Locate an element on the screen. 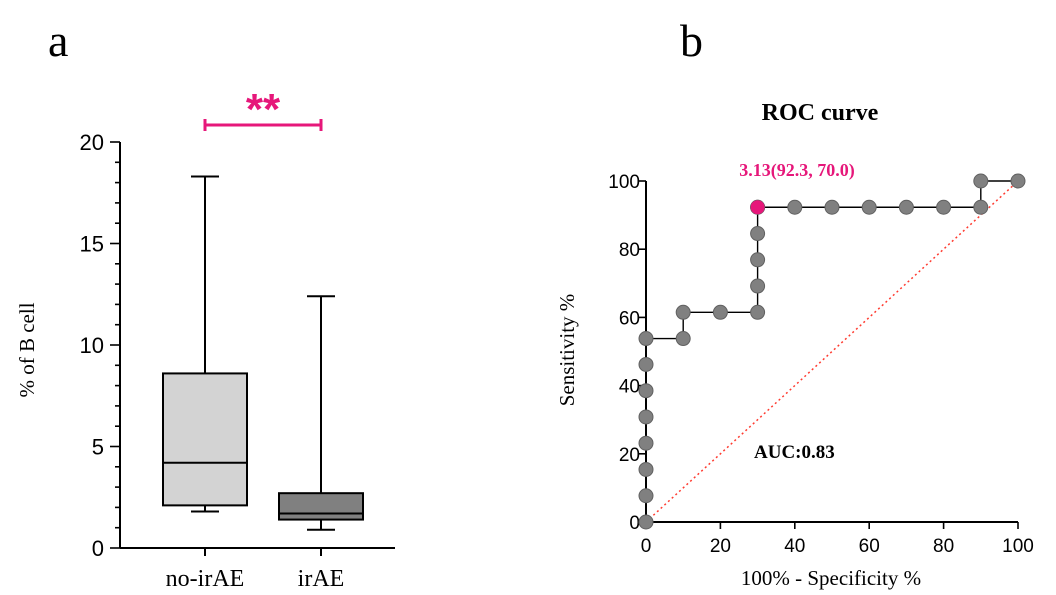 This screenshot has height=595, width=1056. boxplot-category-label: irAE is located at coordinates (321, 579).